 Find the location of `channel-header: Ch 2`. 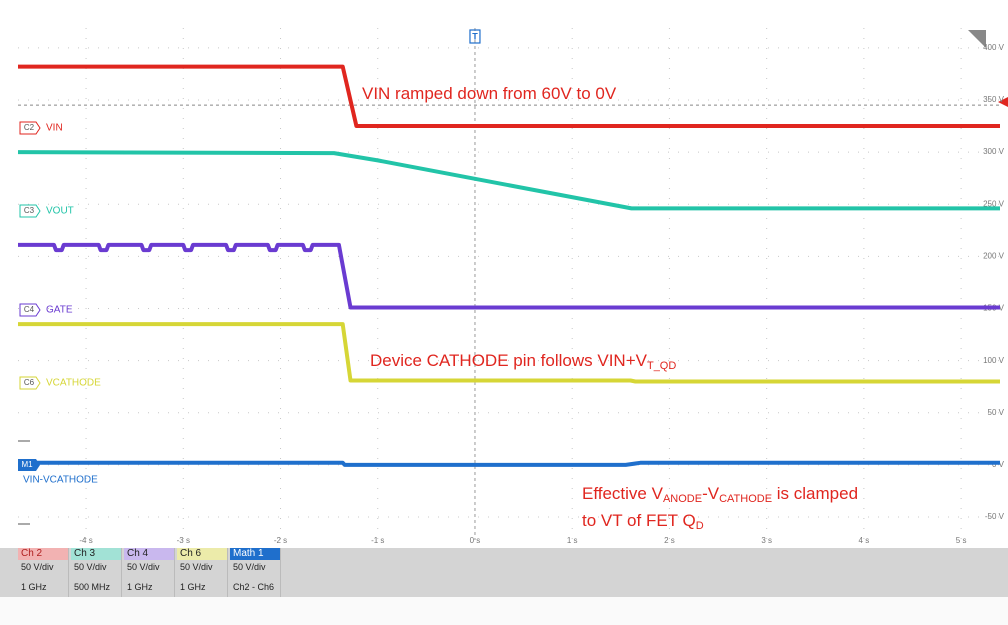

channel-header: Ch 2 is located at coordinates (43, 554).